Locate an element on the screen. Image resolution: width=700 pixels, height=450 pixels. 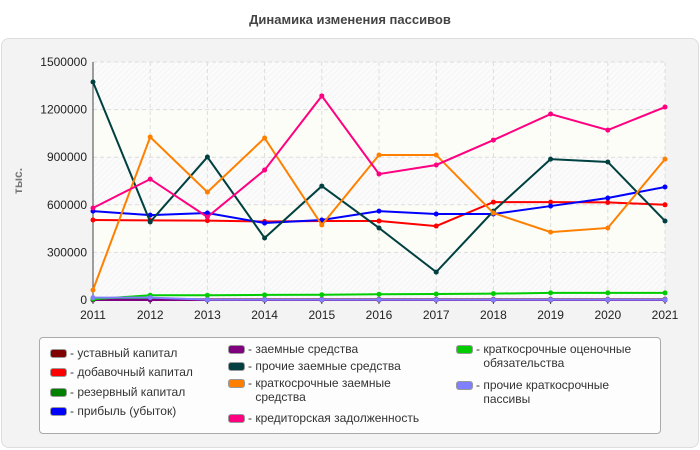
legend-item: - уставный капитал is located at coordinates (135, 353).